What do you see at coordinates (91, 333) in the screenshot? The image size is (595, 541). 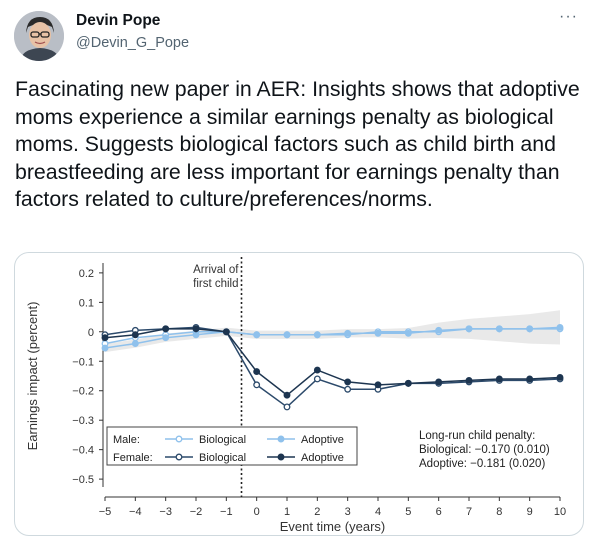 I see `y-tick-label: 0` at bounding box center [91, 333].